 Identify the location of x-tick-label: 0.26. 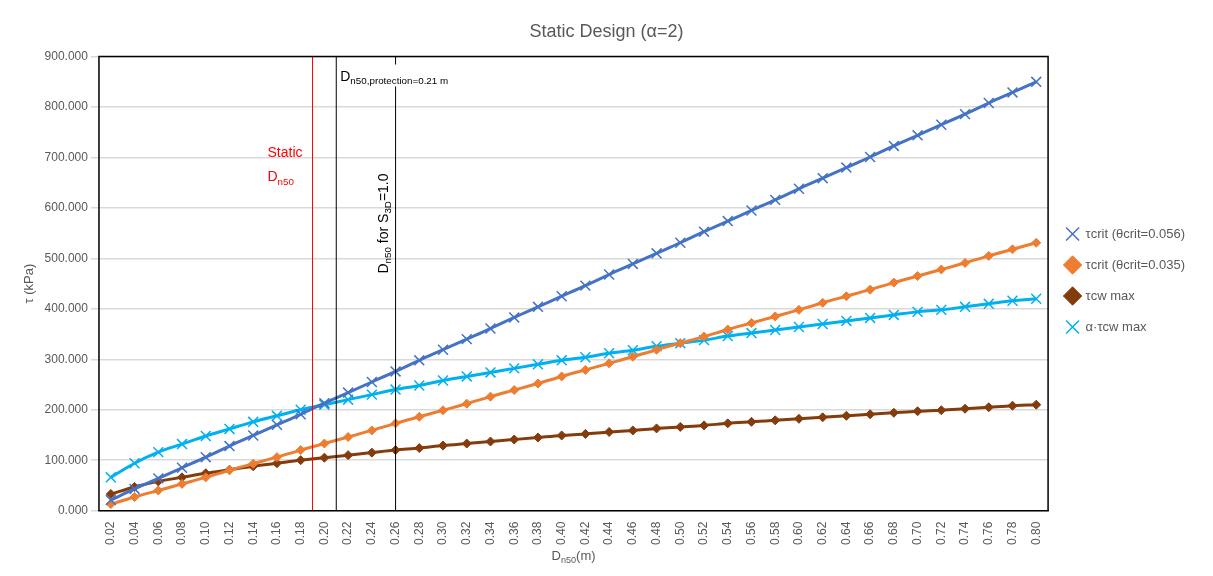
(394, 533).